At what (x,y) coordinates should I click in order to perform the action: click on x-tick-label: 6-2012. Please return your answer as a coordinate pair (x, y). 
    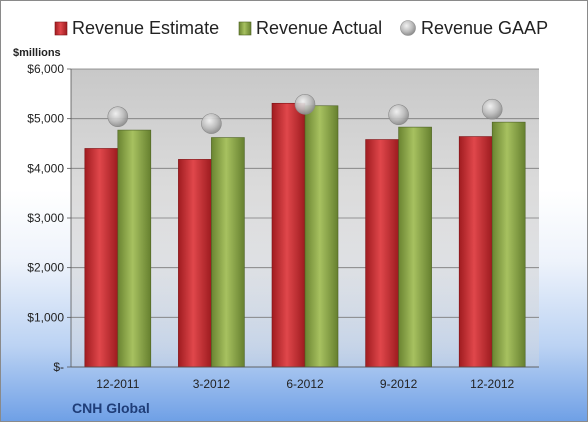
    Looking at the image, I should click on (305, 384).